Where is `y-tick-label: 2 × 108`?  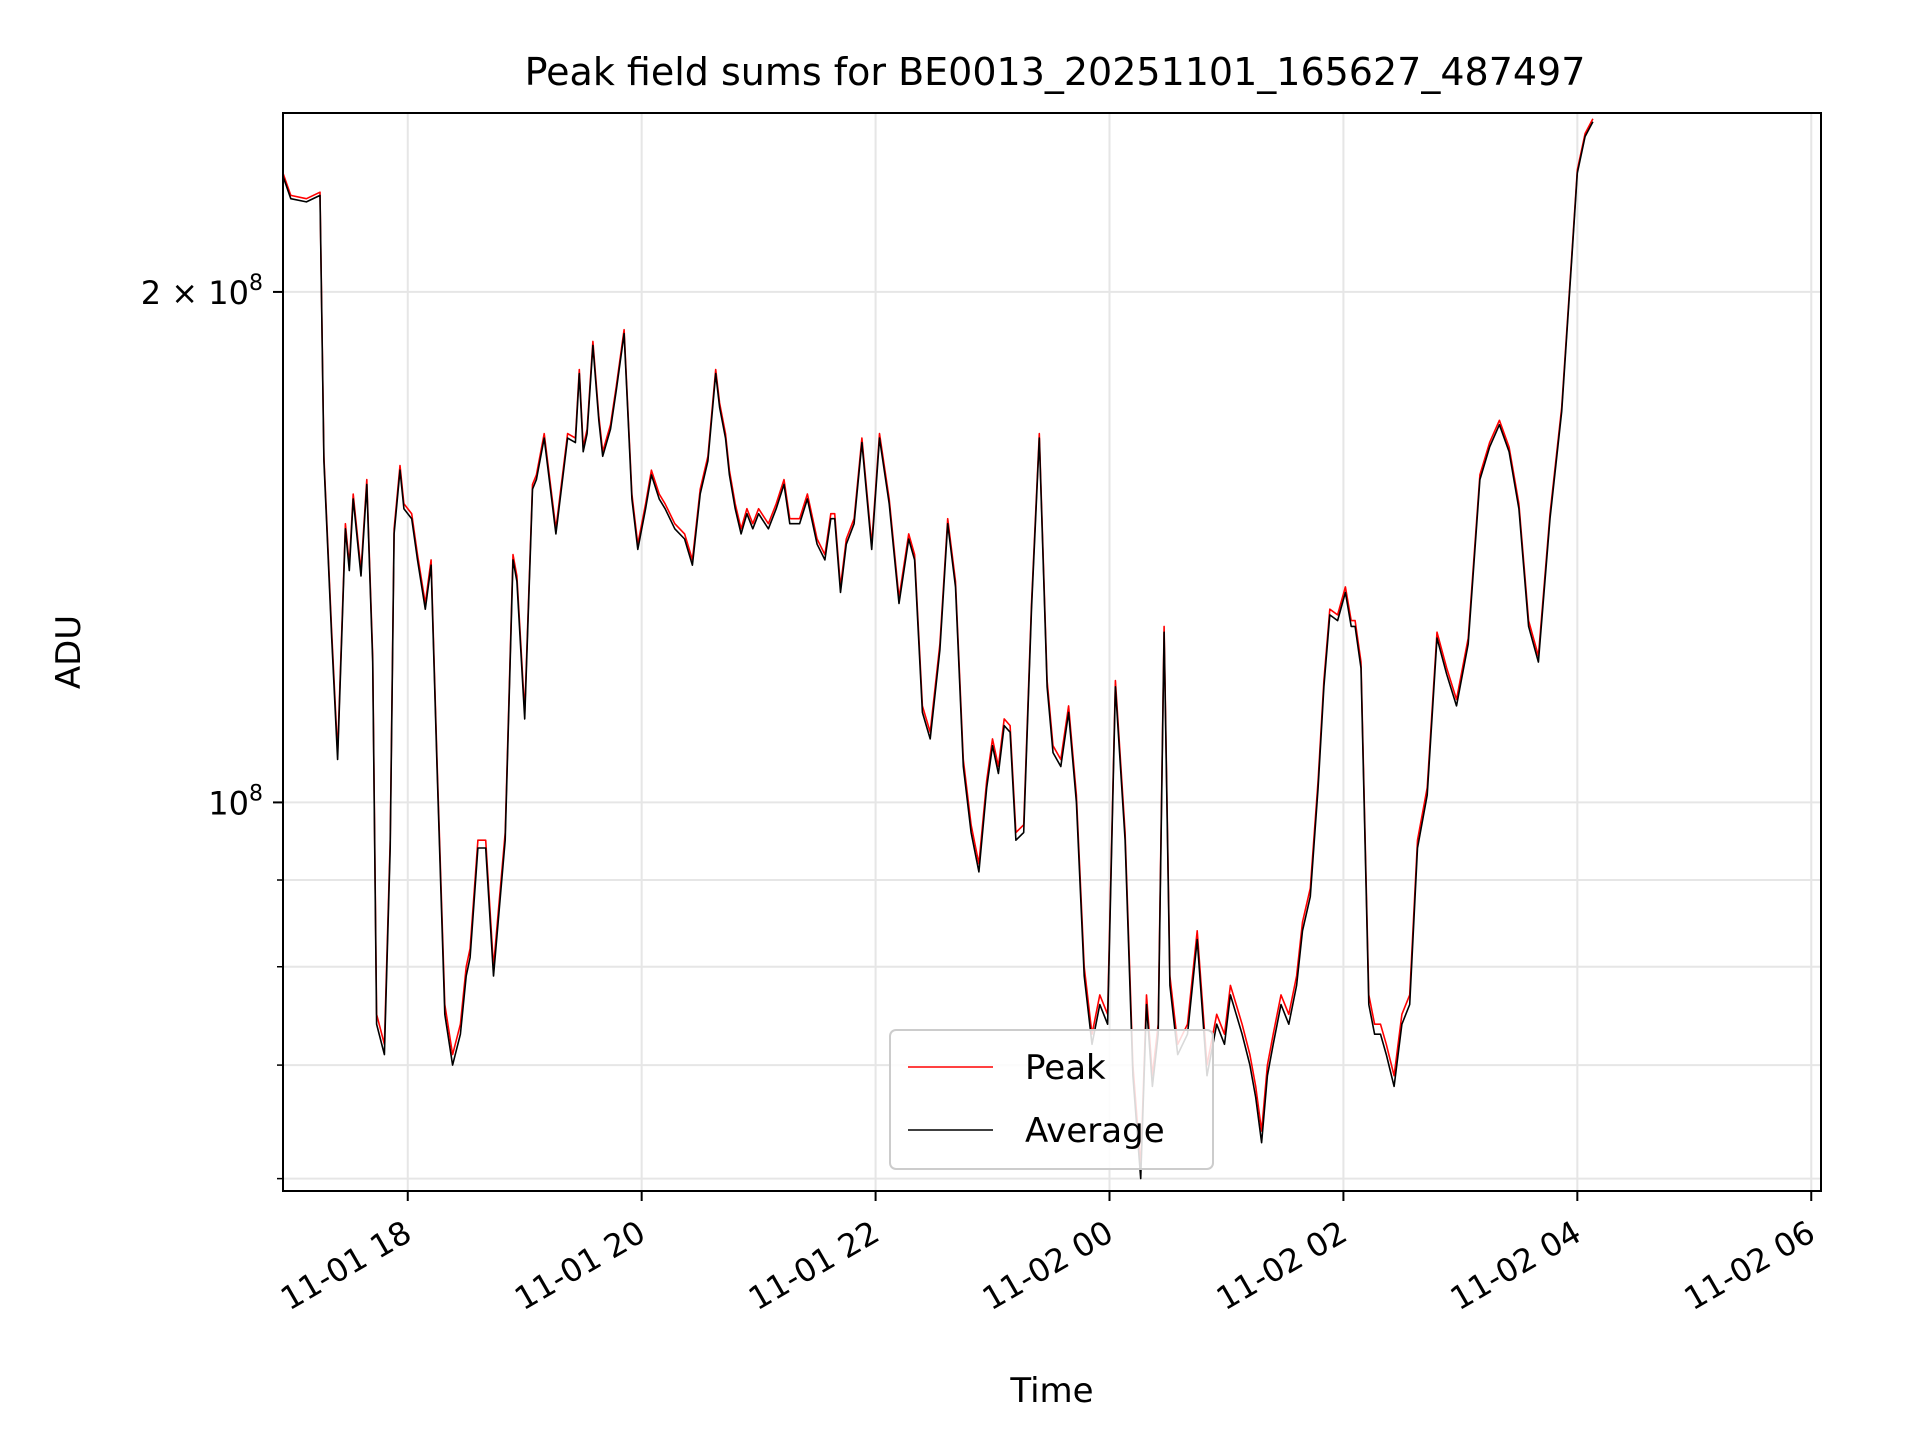
y-tick-label: 2 × 108 is located at coordinates (202, 291).